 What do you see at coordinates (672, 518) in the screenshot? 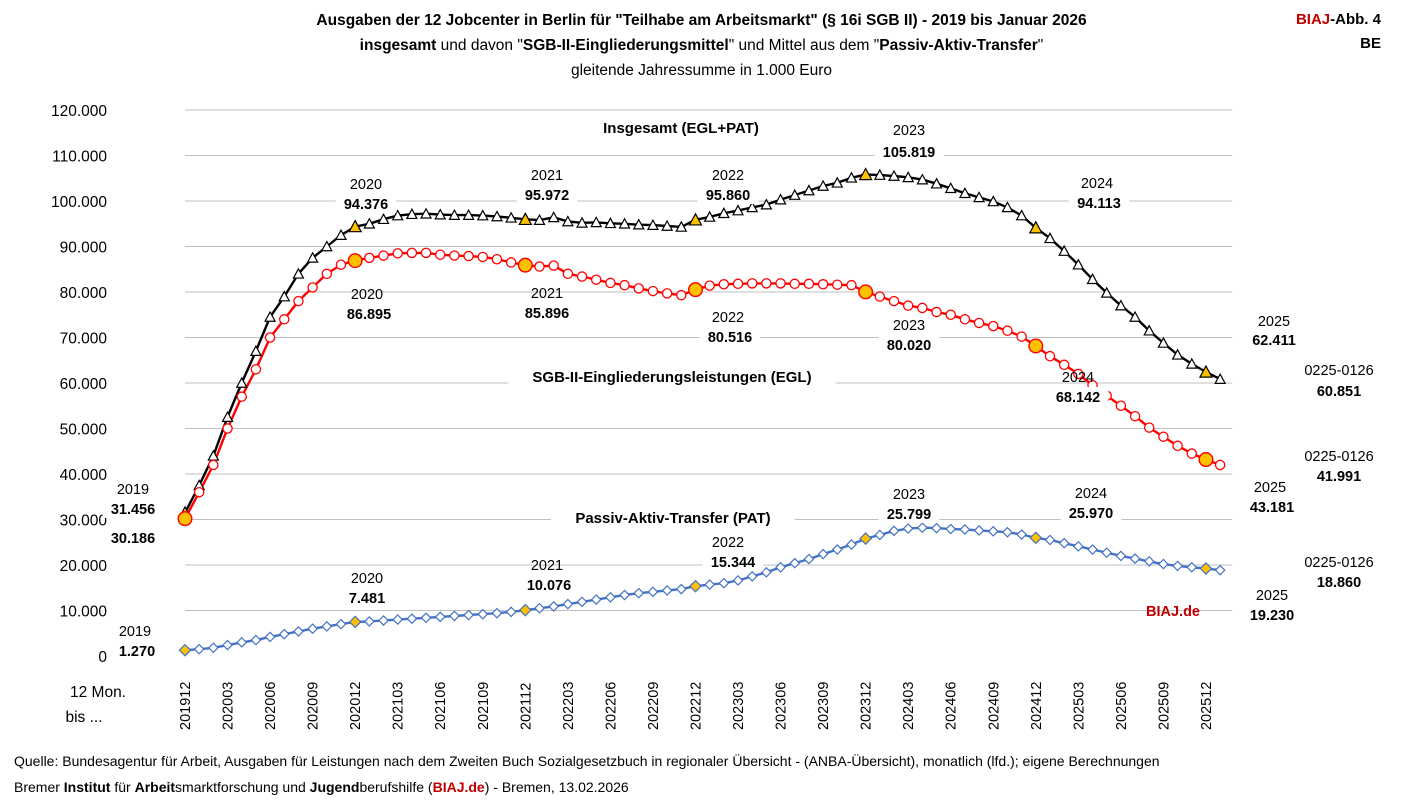
I see `series-title: Passiv-Aktiv-Transfer (PAT)` at bounding box center [672, 518].